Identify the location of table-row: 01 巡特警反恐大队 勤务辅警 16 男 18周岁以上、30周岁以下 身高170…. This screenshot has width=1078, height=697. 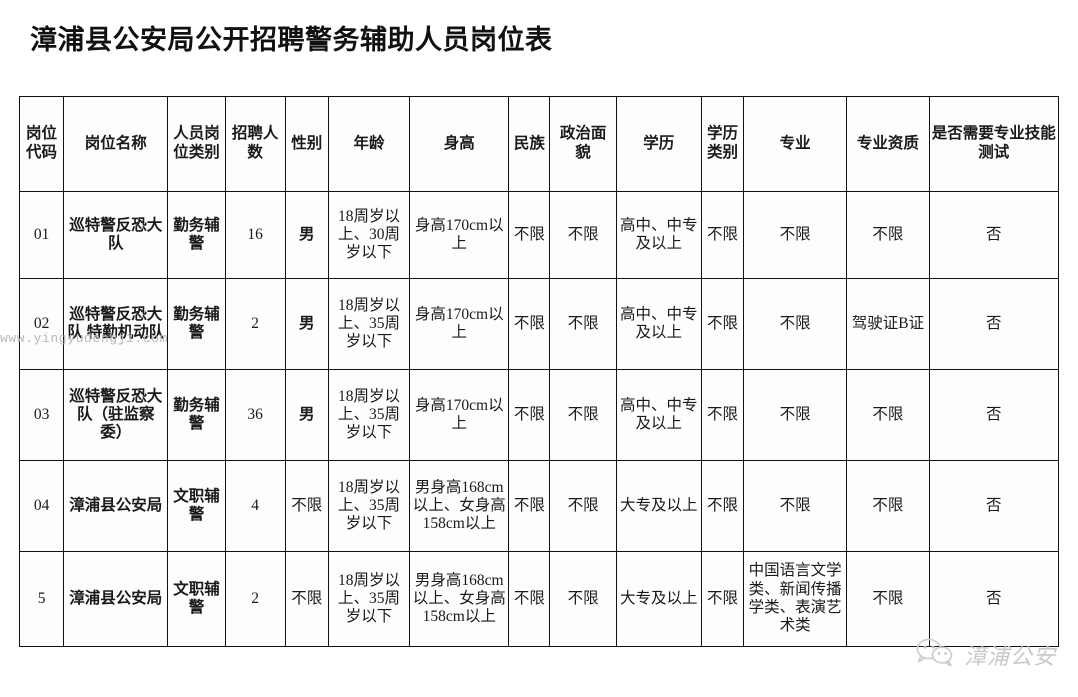
(539, 235).